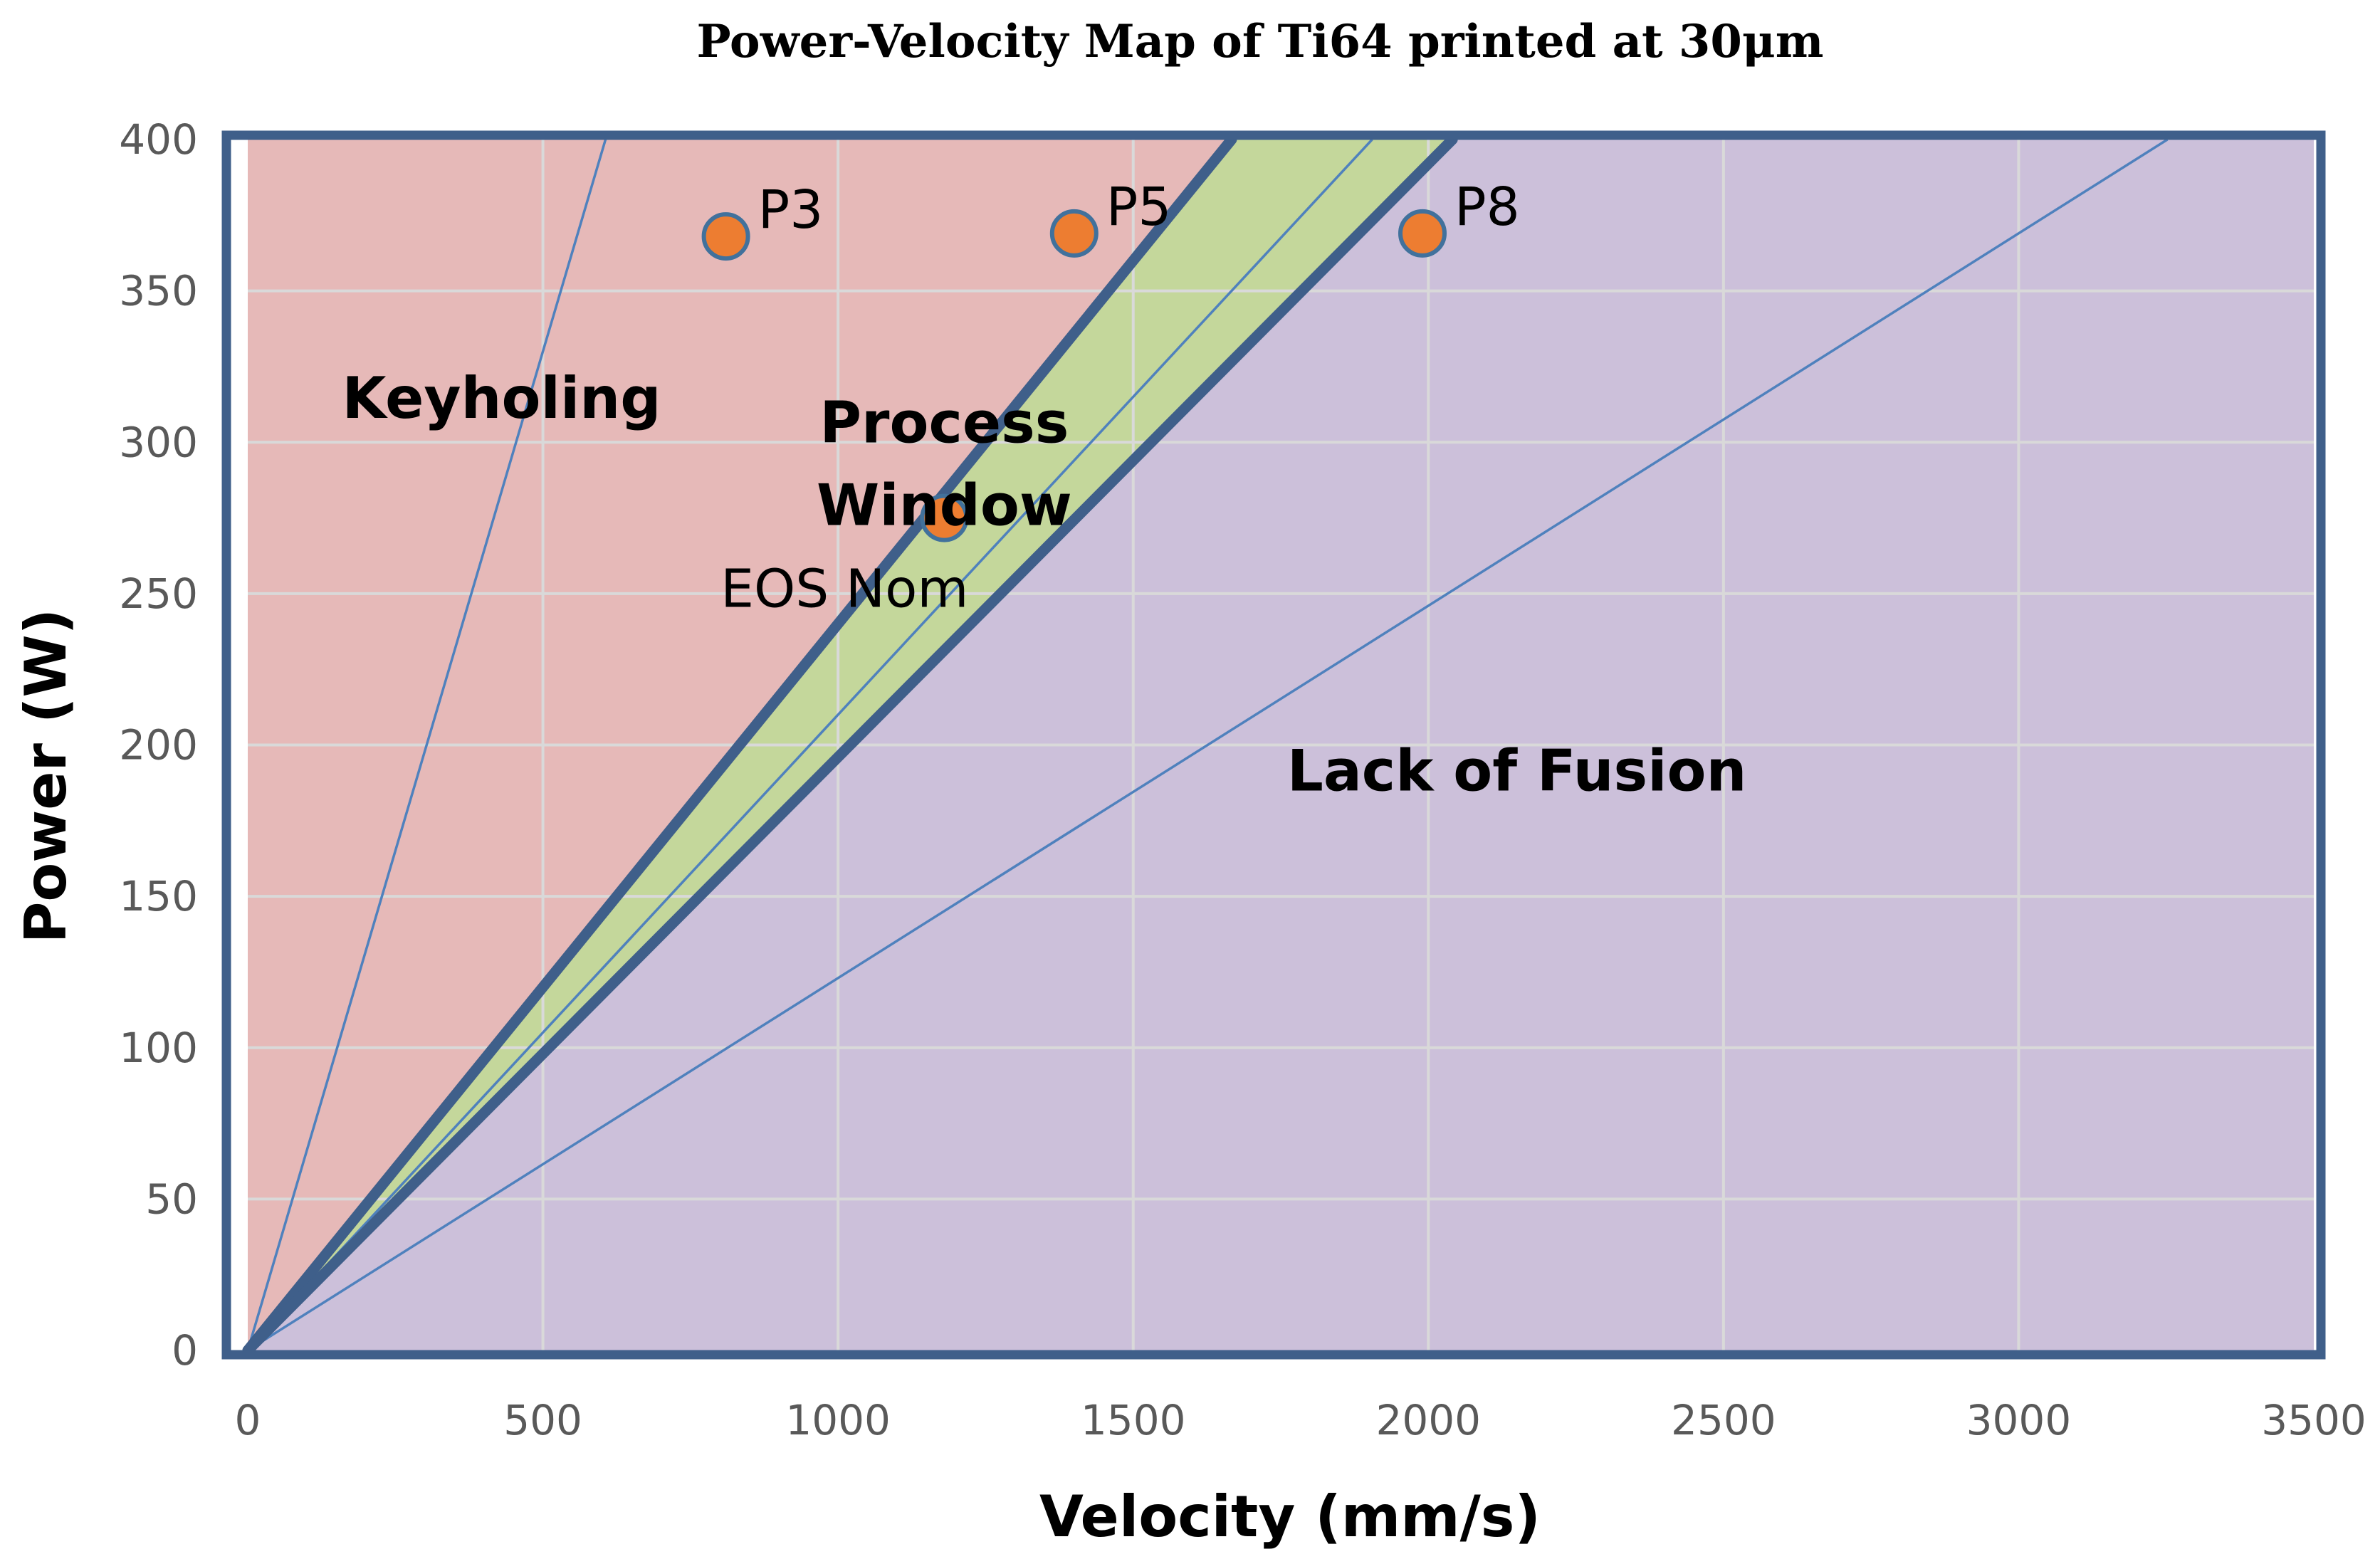 The image size is (2380, 1559). I want to click on y-tick-label: 150, so click(158, 896).